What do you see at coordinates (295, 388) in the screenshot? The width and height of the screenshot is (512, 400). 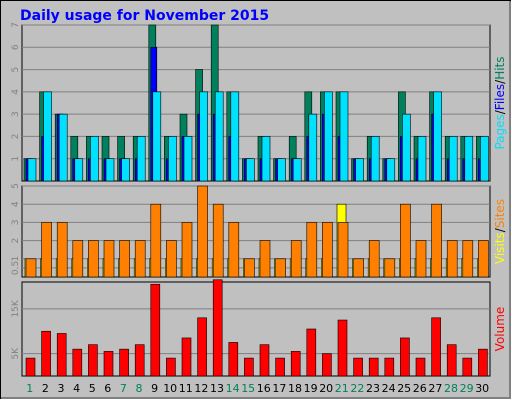 I see `day-label: 18` at bounding box center [295, 388].